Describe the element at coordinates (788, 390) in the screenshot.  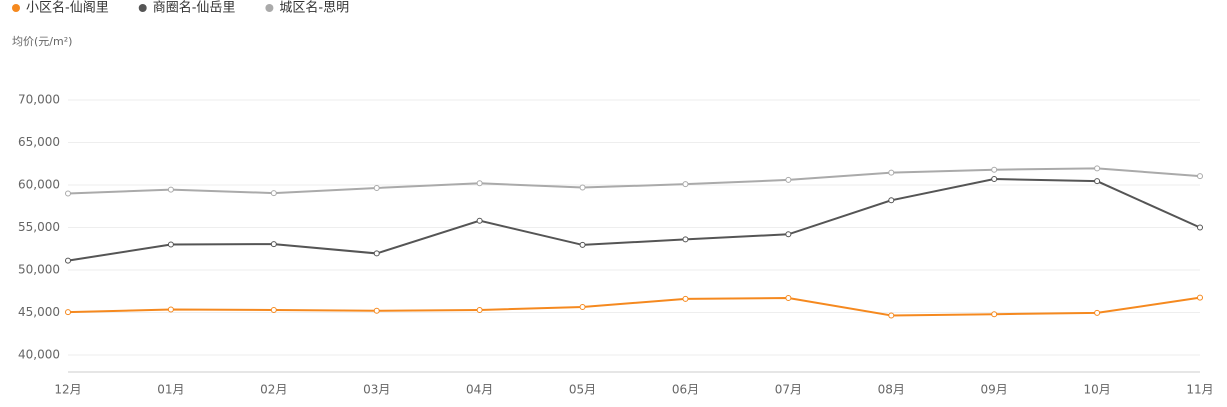
I see `x-tick-label: 07月` at that location.